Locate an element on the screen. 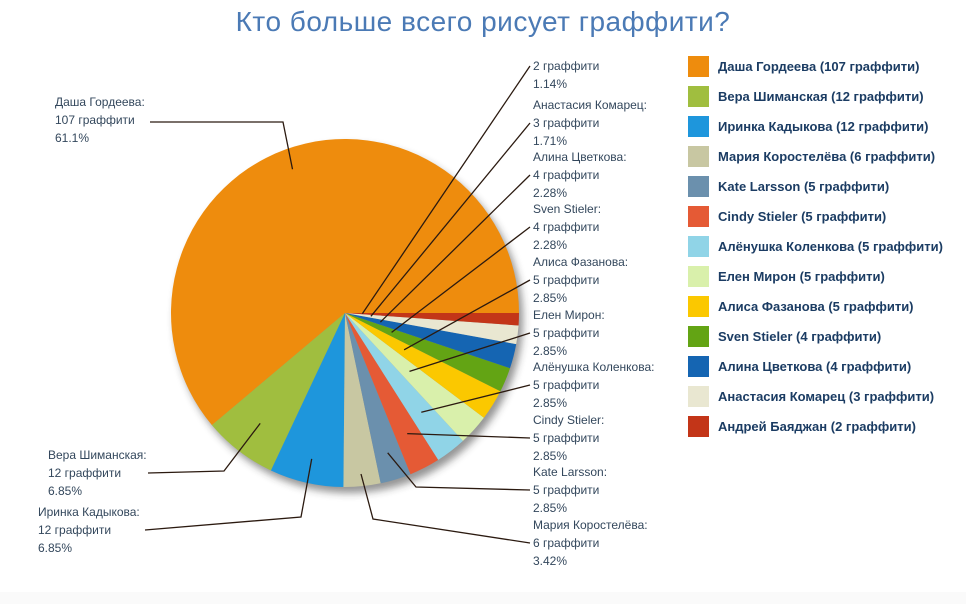  legend-item: Алёнушка Коленкова (5 граффити) is located at coordinates (815, 246).